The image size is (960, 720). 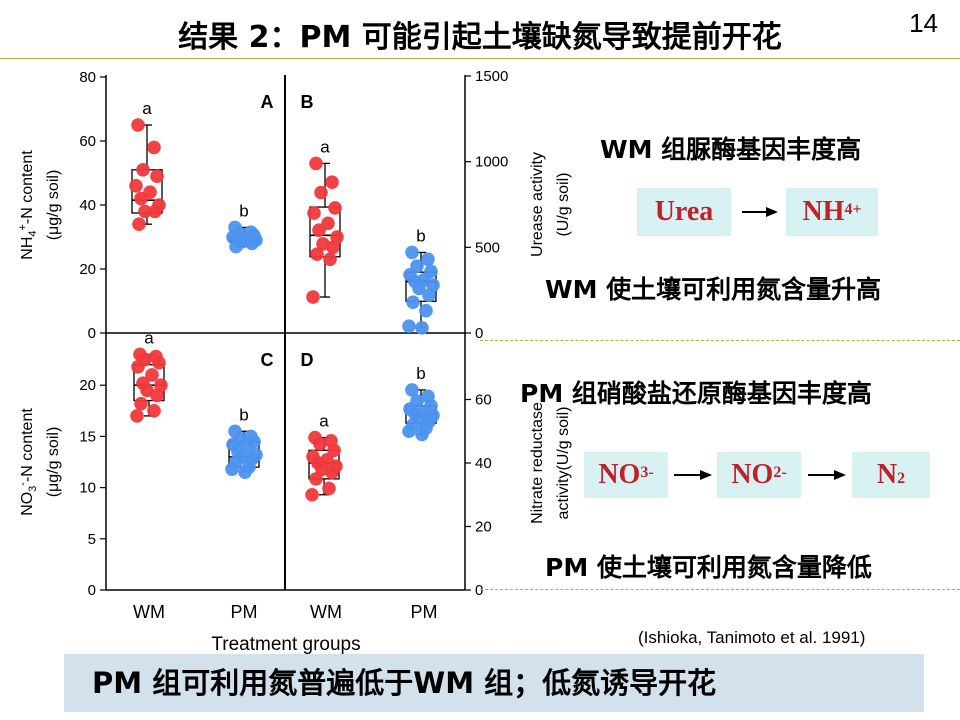 What do you see at coordinates (891, 475) in the screenshot?
I see `n2-box: N2` at bounding box center [891, 475].